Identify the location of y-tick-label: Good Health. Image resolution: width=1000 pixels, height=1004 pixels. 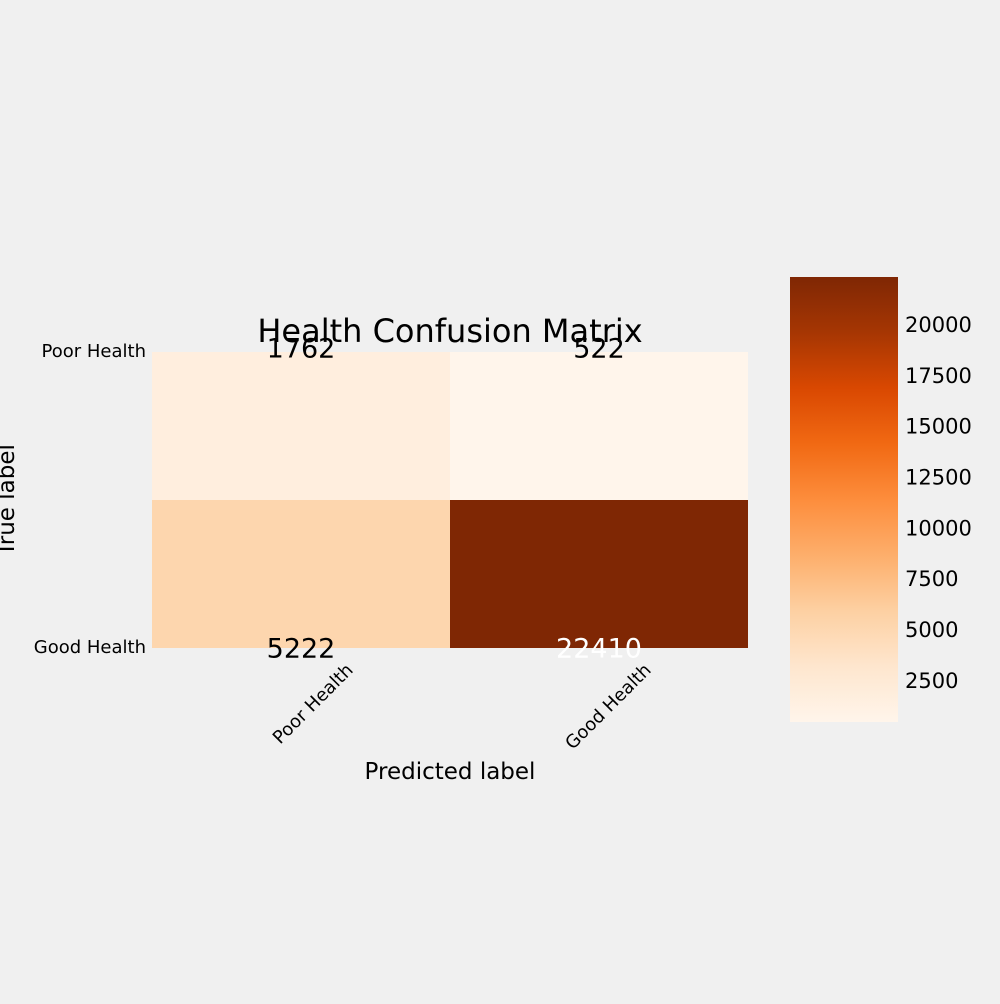
(90, 647).